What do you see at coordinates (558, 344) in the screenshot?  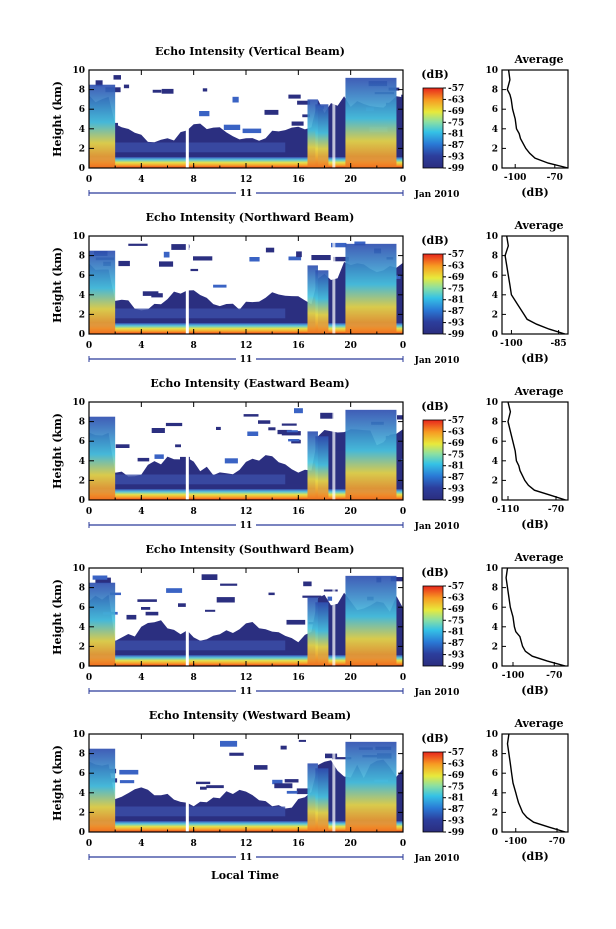 I see `avg-x-tick-label: -85` at bounding box center [558, 344].